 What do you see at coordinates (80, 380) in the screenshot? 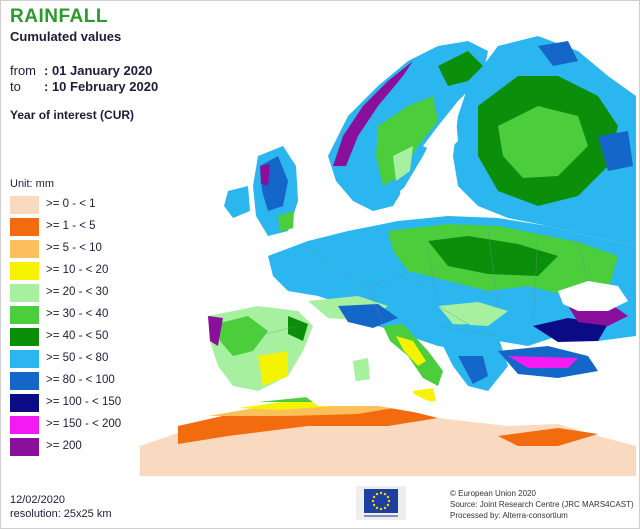
I see `legend-label: >= 80 - < 100` at bounding box center [80, 380].